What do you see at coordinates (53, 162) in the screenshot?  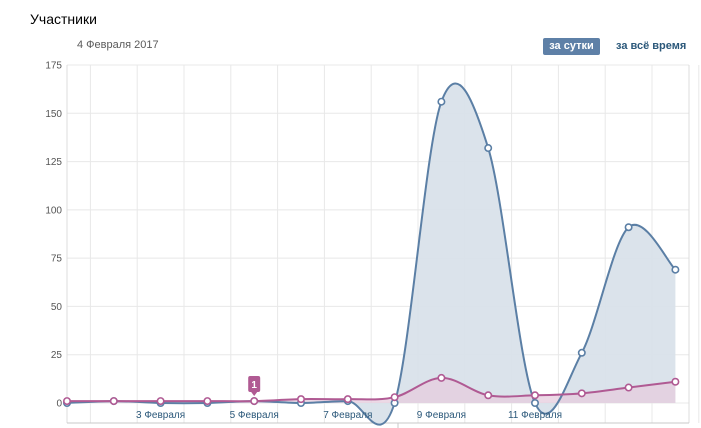 I see `y-tick-label: 125` at bounding box center [53, 162].